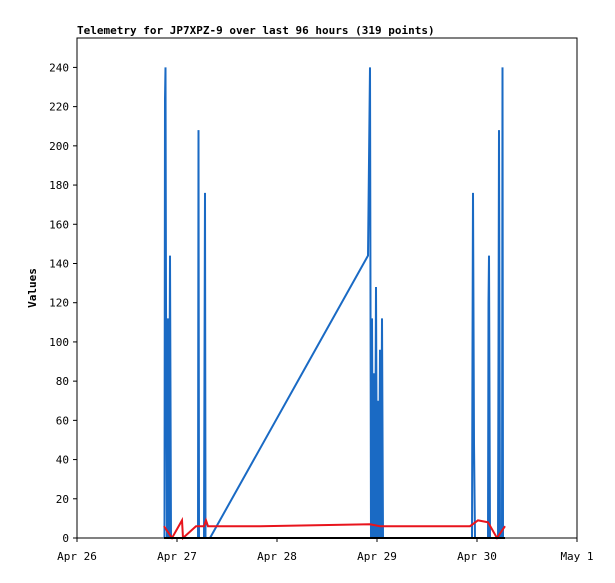  I want to click on y-axis-label: Values, so click(32, 288).